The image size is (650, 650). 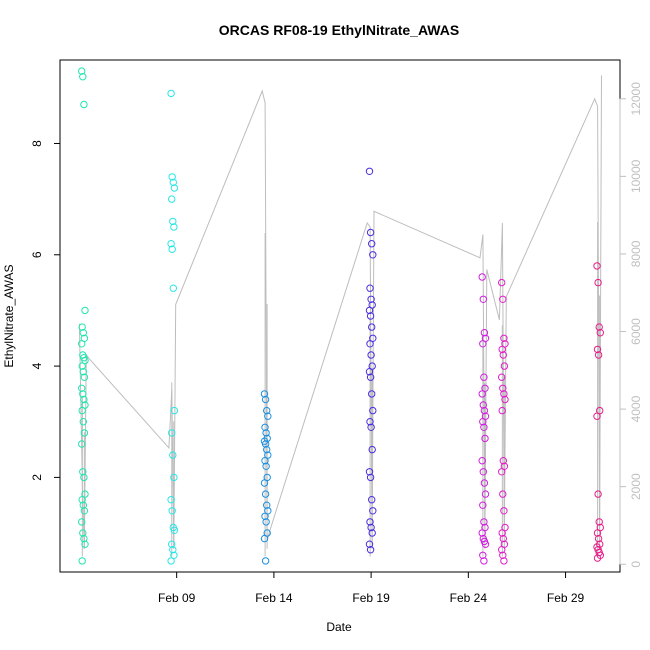 I want to click on y-tick-label: 6, so click(x=37, y=254).